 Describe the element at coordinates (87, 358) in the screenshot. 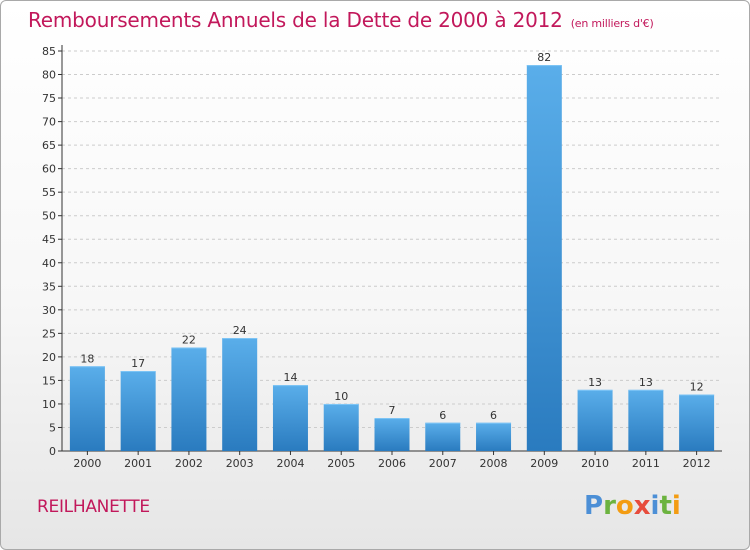

I see `value-label: 18` at that location.